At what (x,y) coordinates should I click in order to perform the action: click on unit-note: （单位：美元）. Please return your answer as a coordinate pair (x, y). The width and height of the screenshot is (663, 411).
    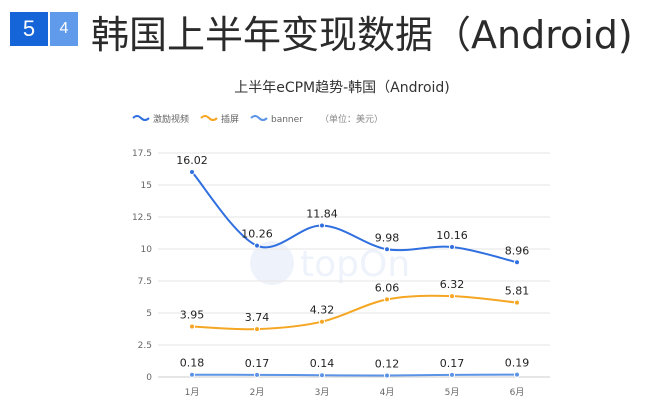
    Looking at the image, I should click on (351, 119).